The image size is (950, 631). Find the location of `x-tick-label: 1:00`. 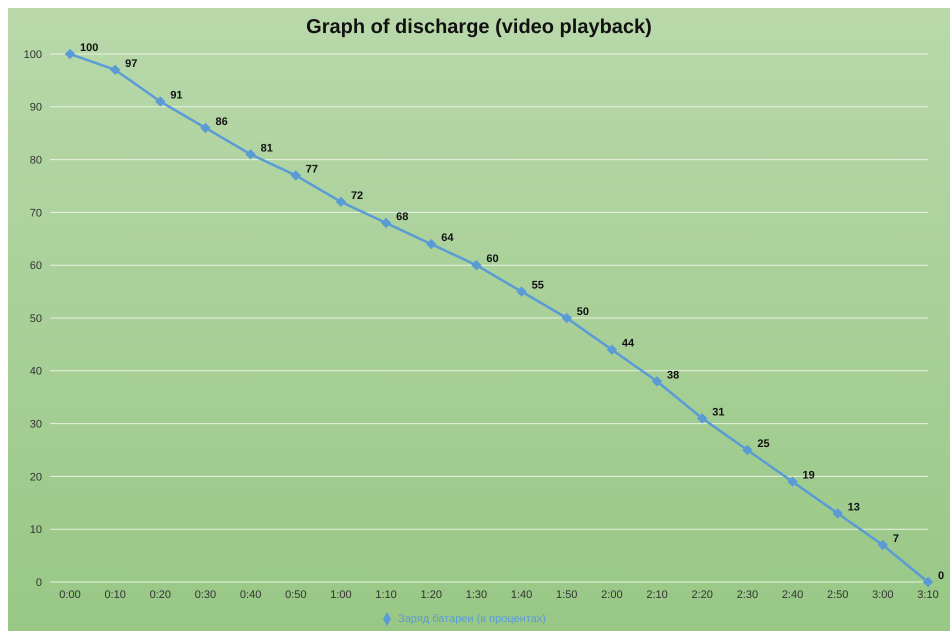

x-tick-label: 1:00 is located at coordinates (341, 594).